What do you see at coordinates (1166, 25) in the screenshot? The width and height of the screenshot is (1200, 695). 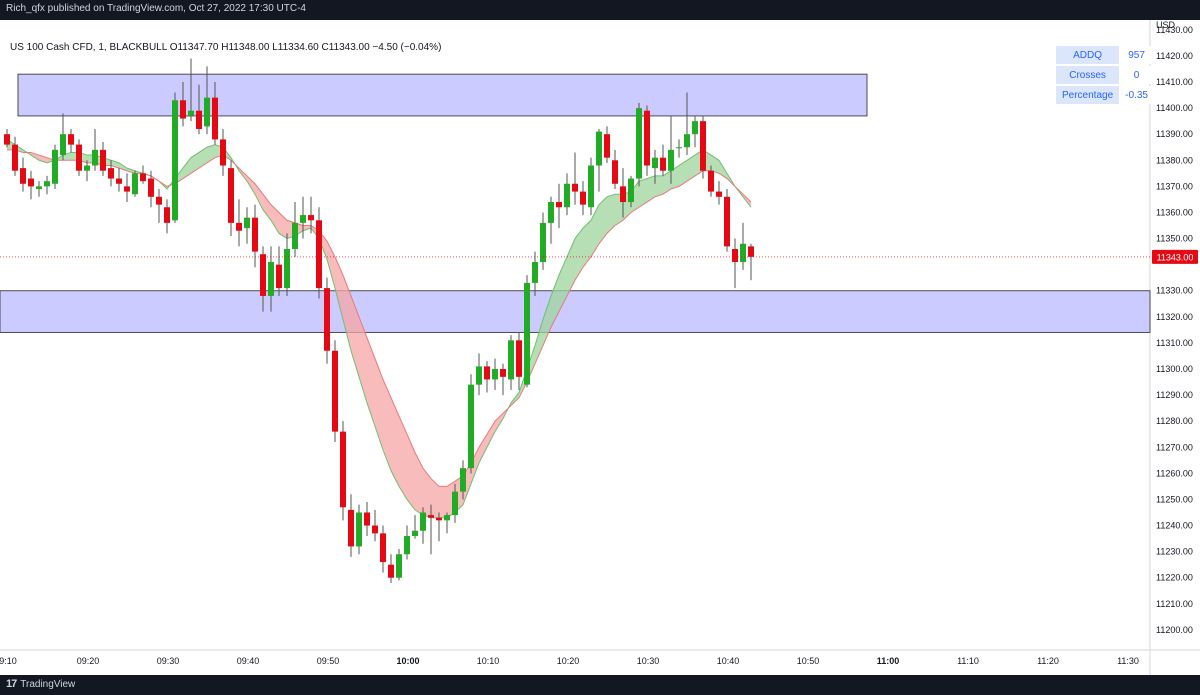 I see `currency-label: USD` at bounding box center [1166, 25].